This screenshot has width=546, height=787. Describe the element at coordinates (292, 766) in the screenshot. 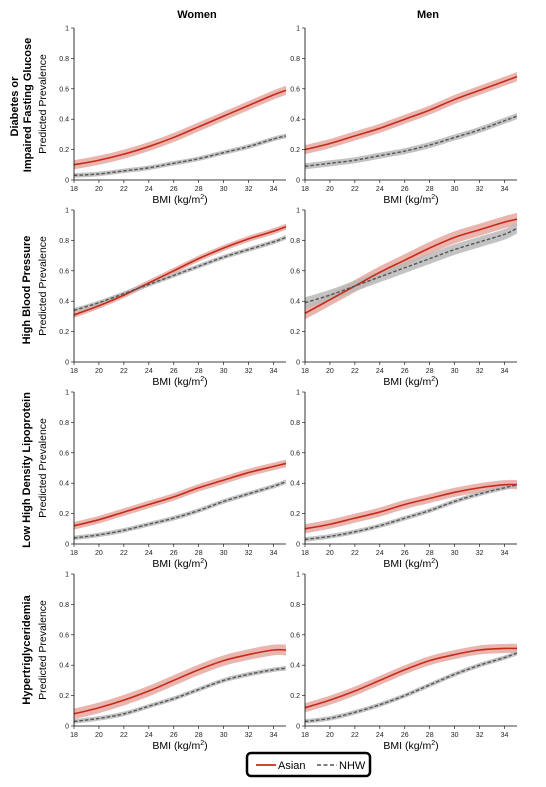

I see `legend-asian-label: Asian` at that location.